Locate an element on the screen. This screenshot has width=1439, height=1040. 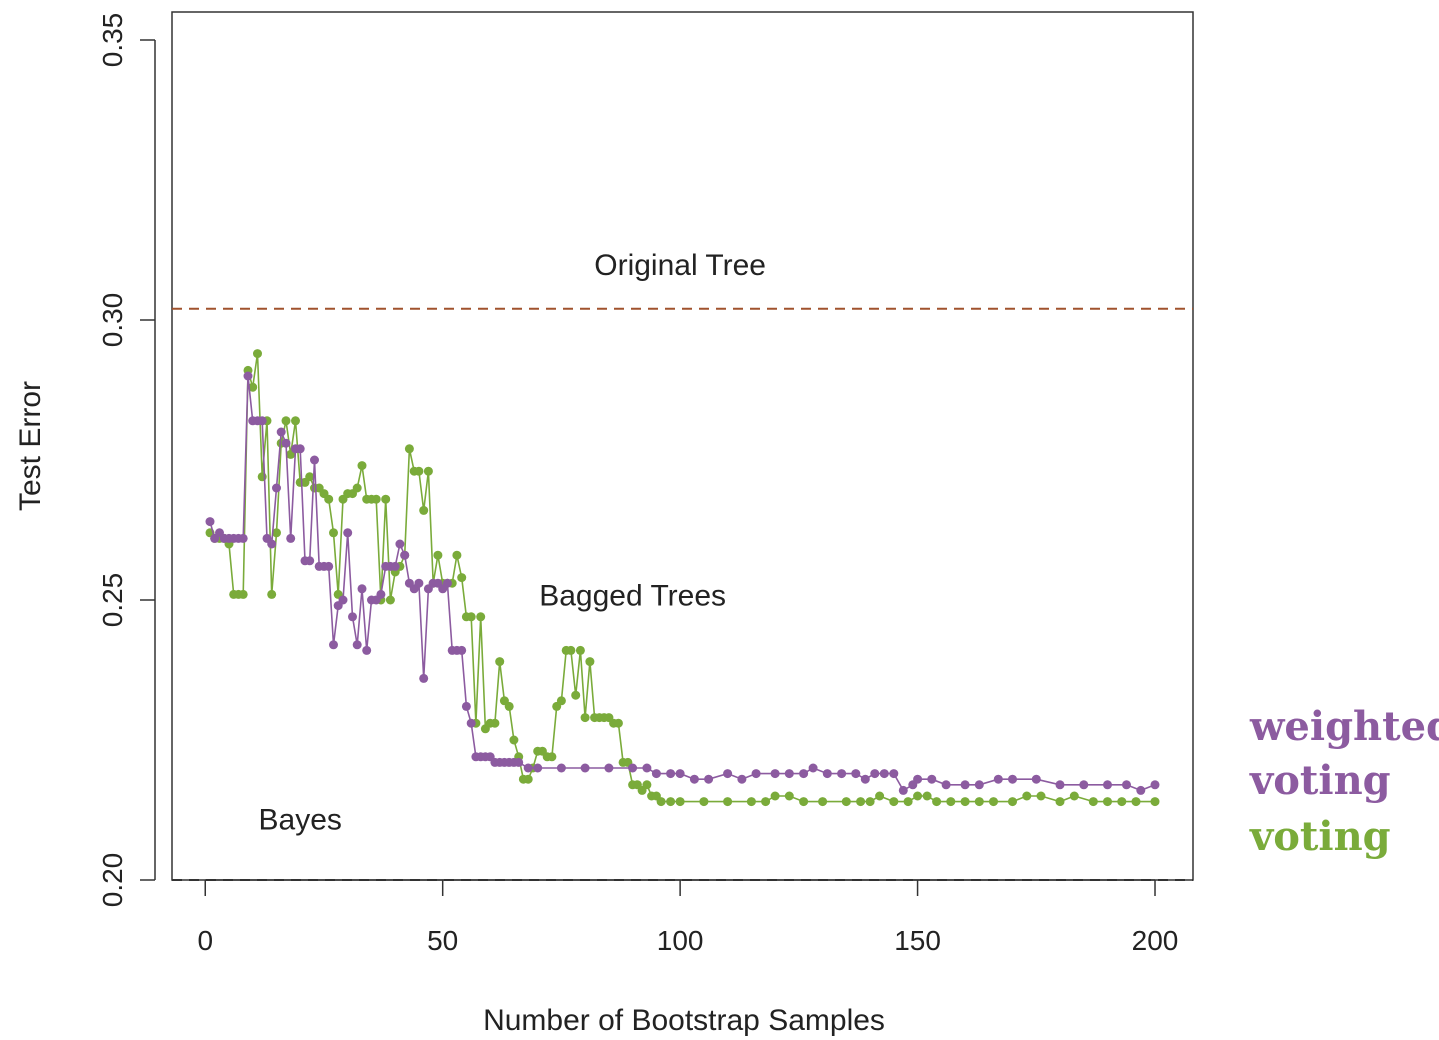
legend-voting: voting is located at coordinates (1320, 836).